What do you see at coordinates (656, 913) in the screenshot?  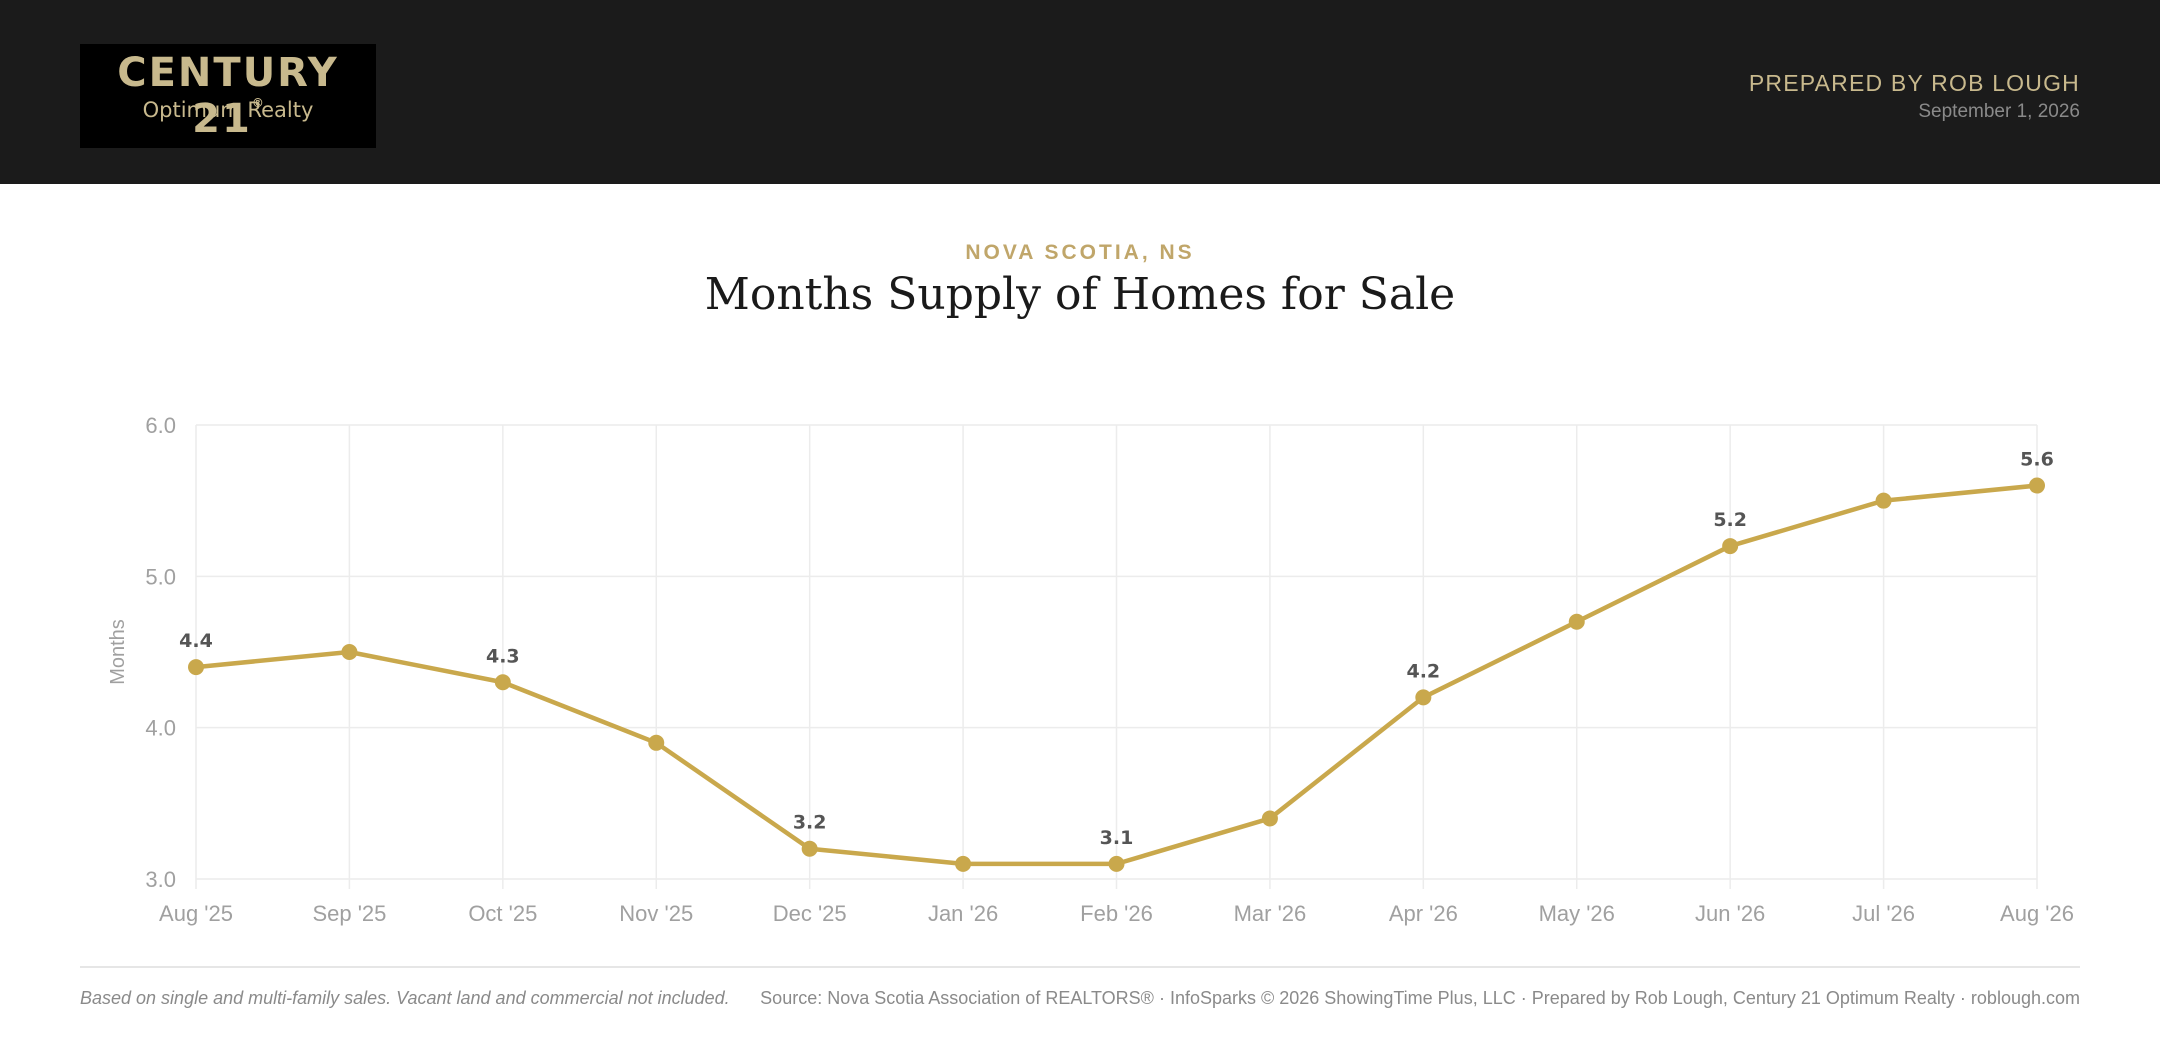 I see `x-tick-label: Nov '25` at bounding box center [656, 913].